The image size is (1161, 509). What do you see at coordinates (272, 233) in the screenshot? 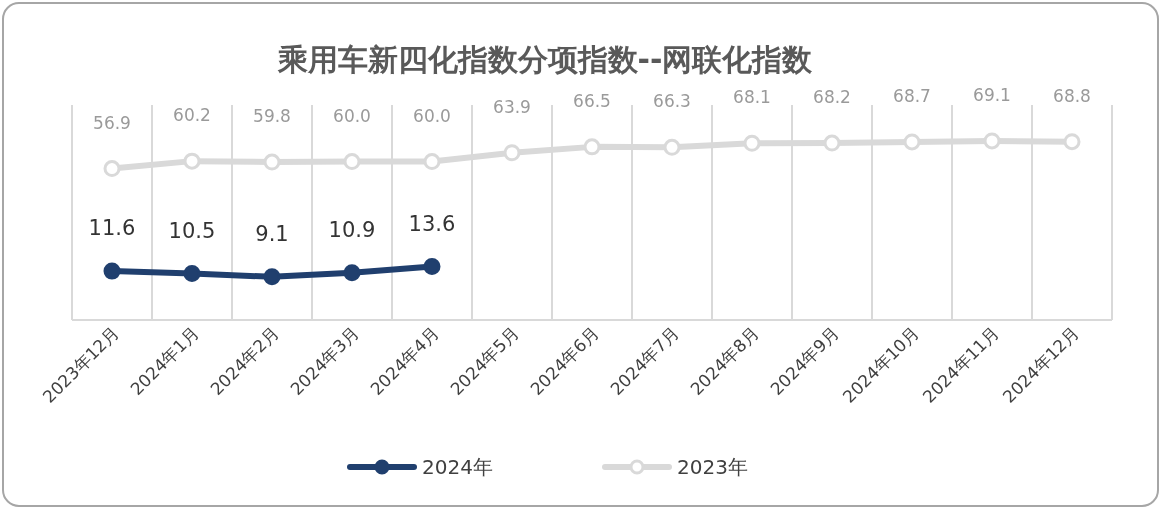
I see `data-label: 9.1` at bounding box center [272, 233].